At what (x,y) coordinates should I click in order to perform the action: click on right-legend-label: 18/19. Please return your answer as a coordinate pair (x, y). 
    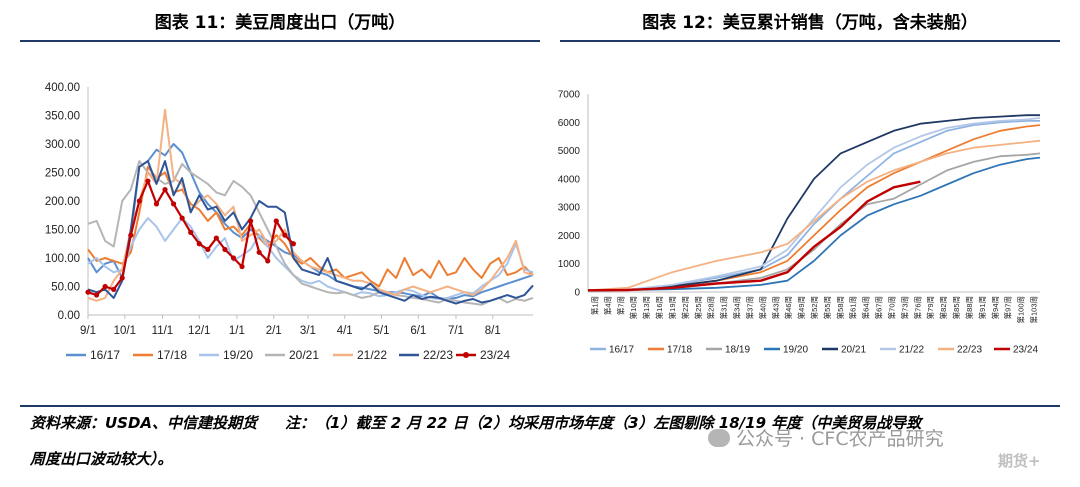
    Looking at the image, I should click on (737, 350).